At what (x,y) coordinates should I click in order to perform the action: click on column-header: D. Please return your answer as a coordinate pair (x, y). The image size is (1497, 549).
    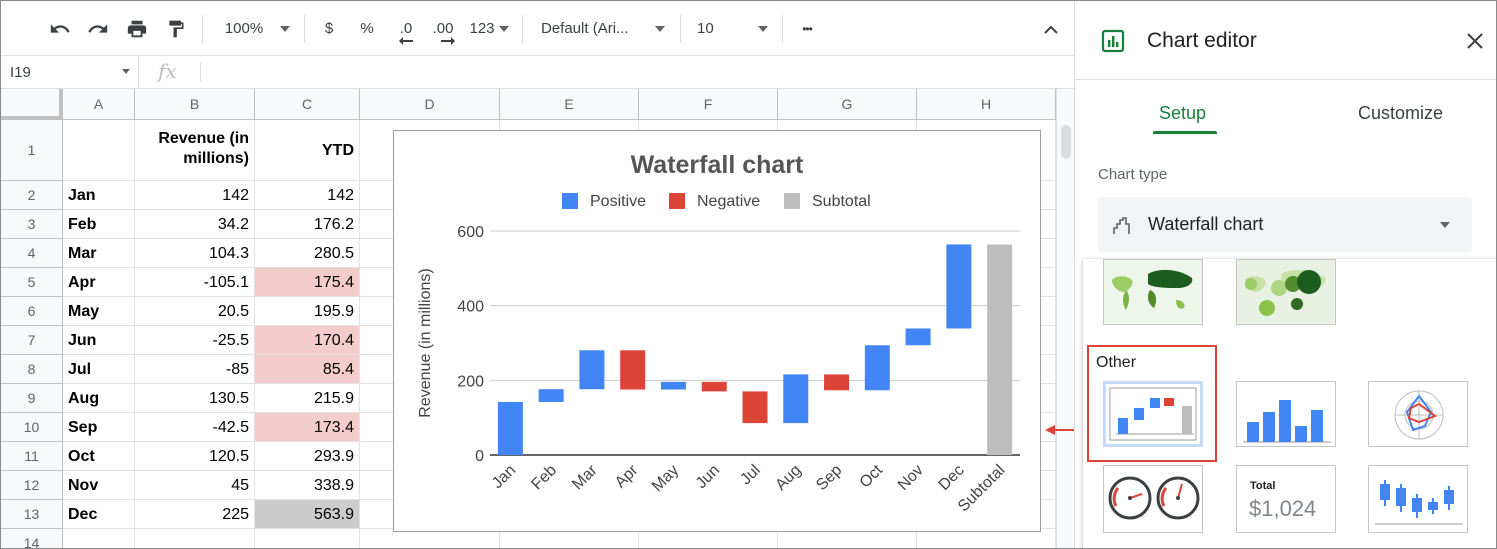
    Looking at the image, I should click on (430, 104).